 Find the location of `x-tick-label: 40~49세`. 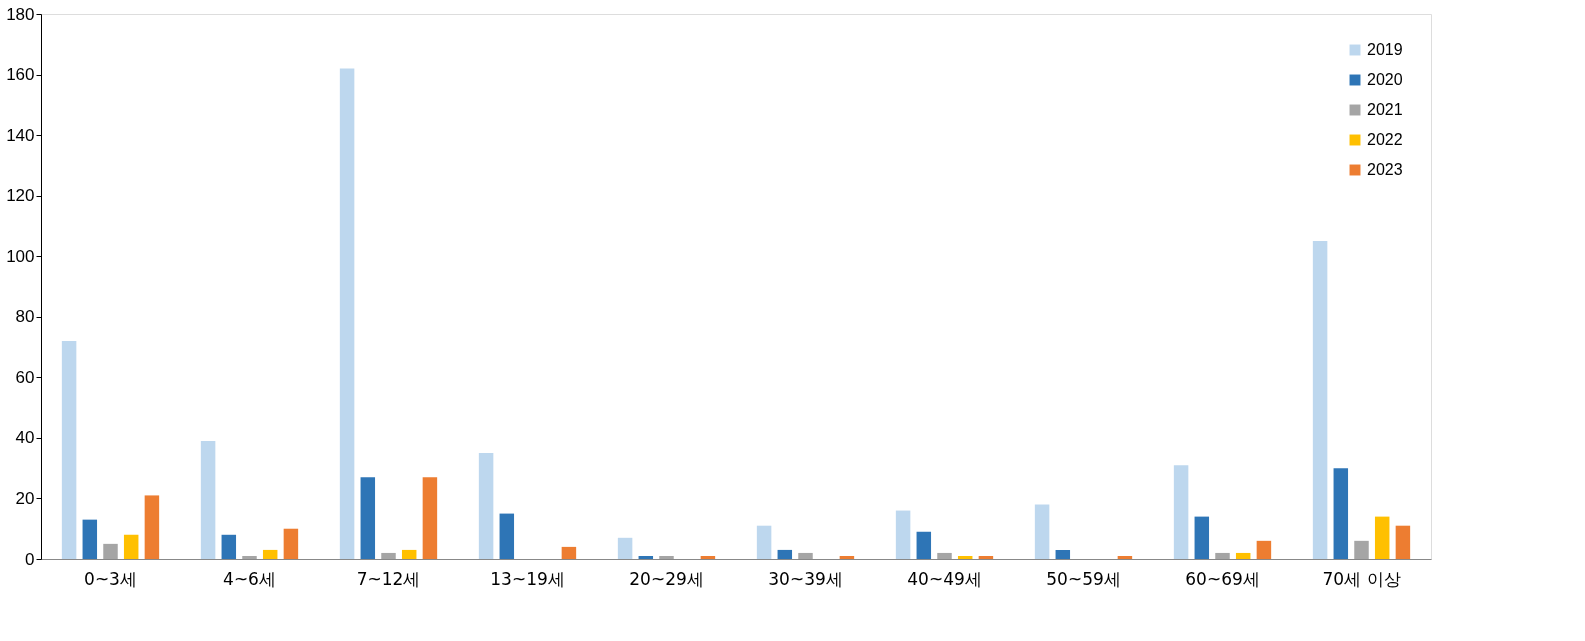

x-tick-label: 40~49세 is located at coordinates (944, 578).